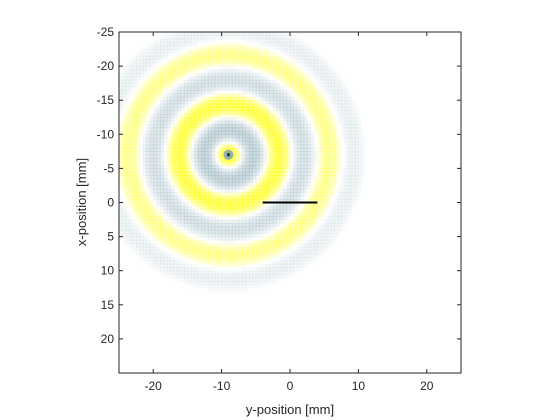 The width and height of the screenshot is (560, 420). Describe the element at coordinates (228, 155) in the screenshot. I see `source-marker` at that location.